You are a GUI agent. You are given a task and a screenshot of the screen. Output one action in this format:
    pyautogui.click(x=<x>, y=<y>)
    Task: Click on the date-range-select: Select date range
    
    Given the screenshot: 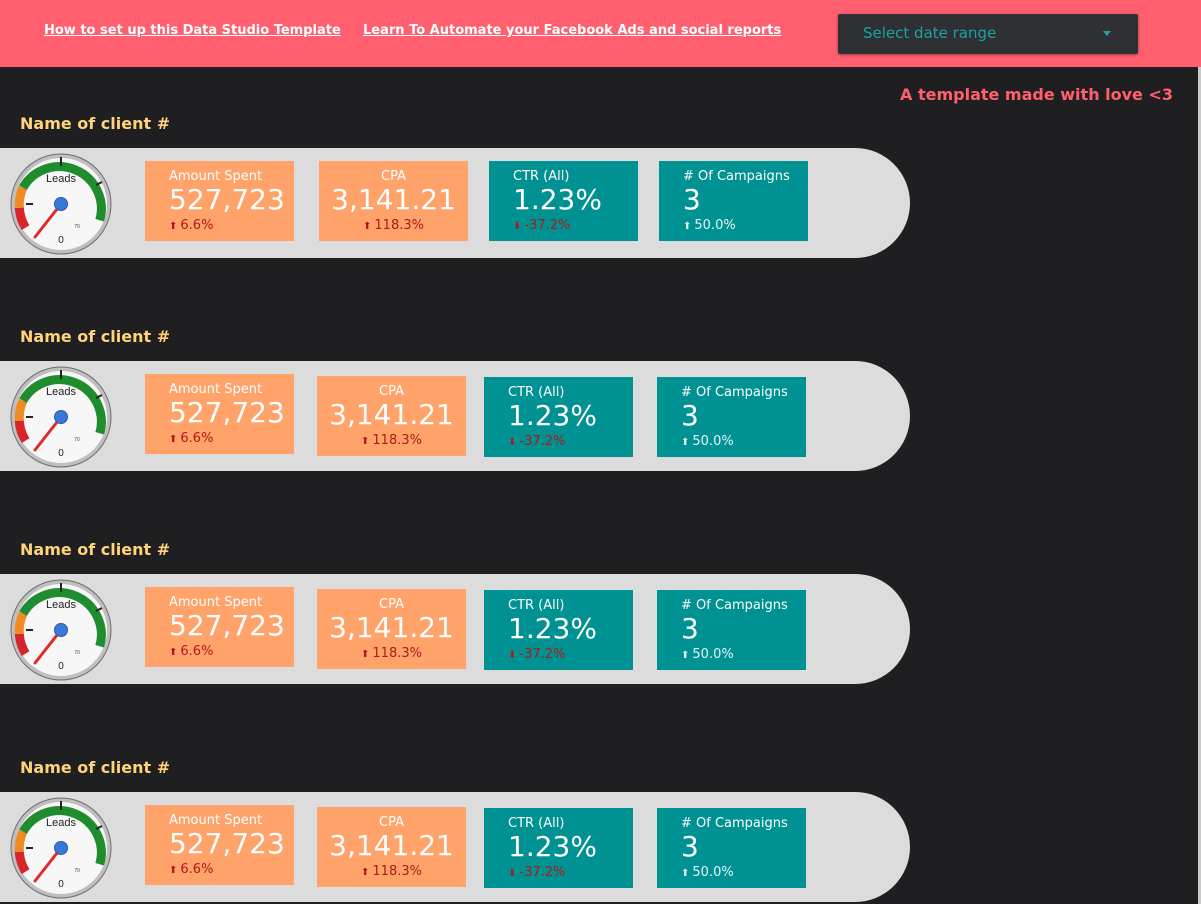 What is the action you would take?
    pyautogui.click(x=988, y=34)
    